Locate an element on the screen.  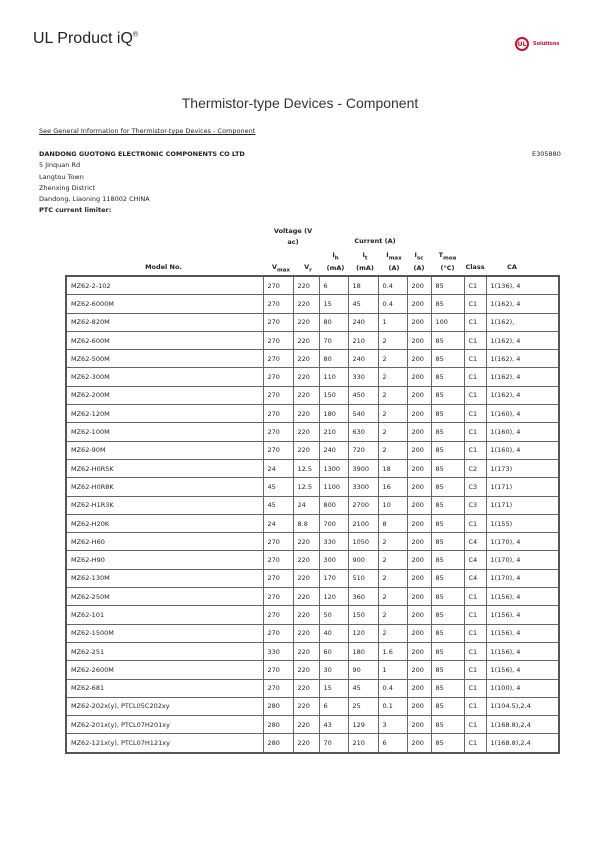
file-number: E305880 is located at coordinates (546, 154).